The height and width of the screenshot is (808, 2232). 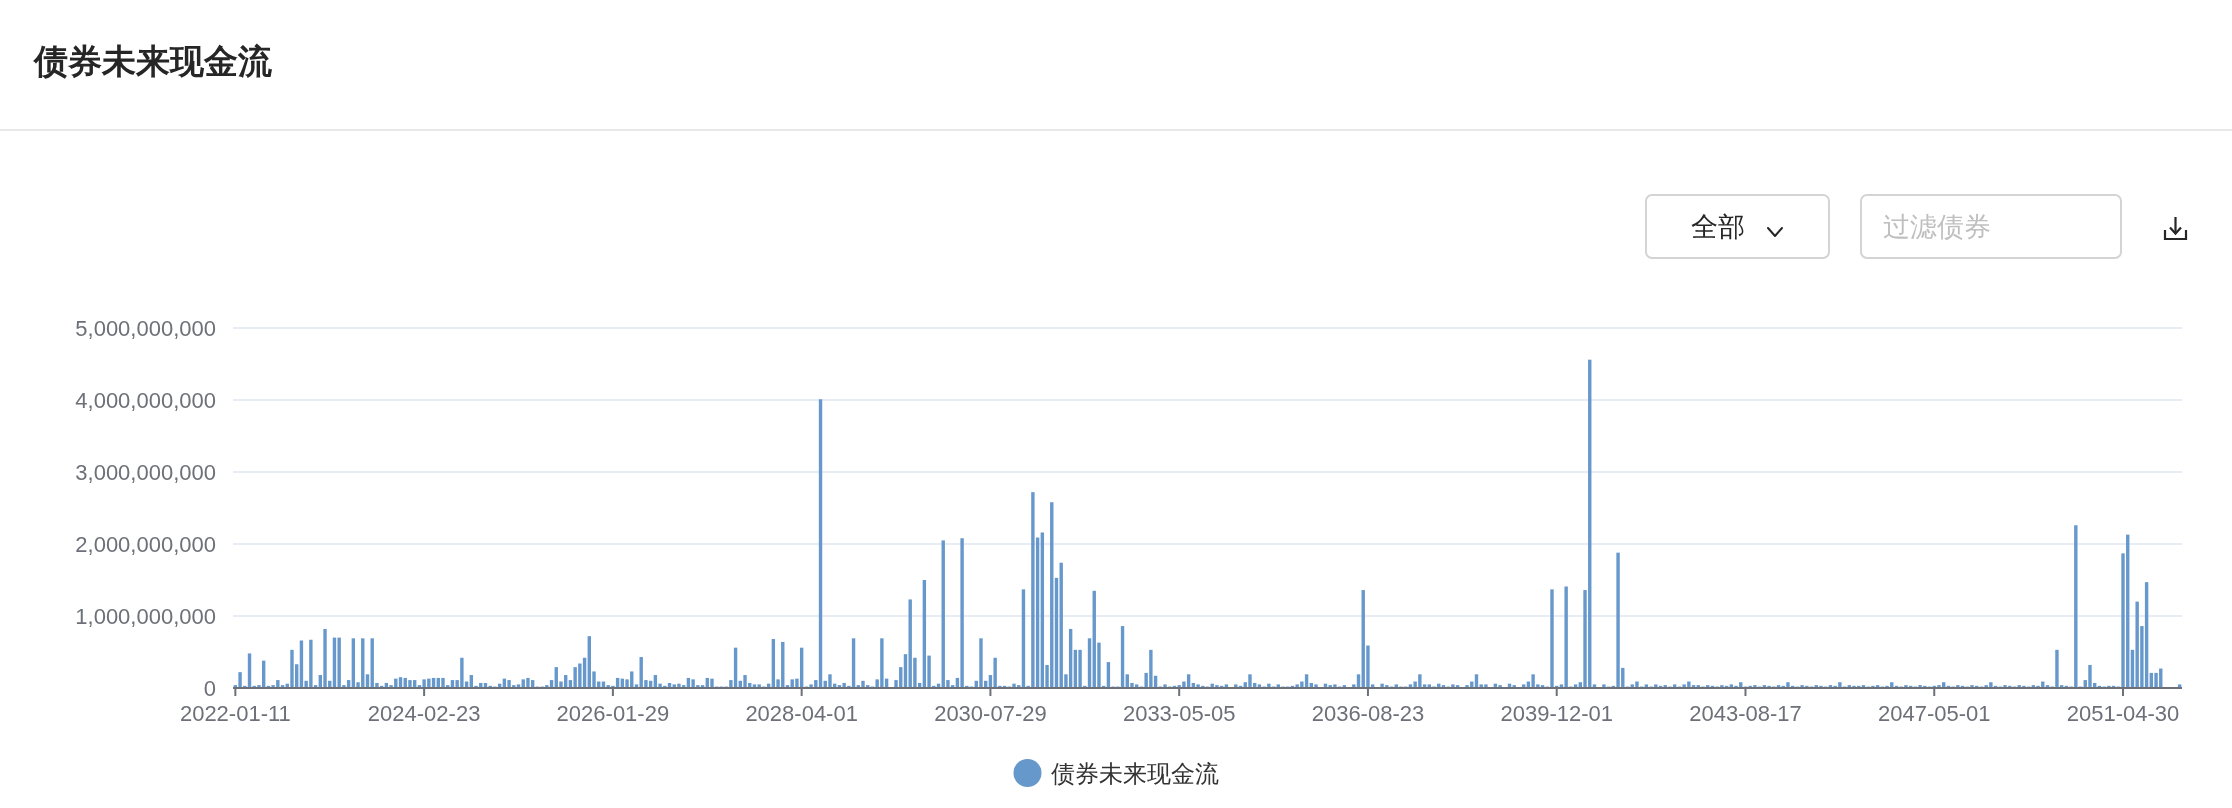 What do you see at coordinates (1745, 713) in the screenshot?
I see `x-tick-label: 2043-08-17` at bounding box center [1745, 713].